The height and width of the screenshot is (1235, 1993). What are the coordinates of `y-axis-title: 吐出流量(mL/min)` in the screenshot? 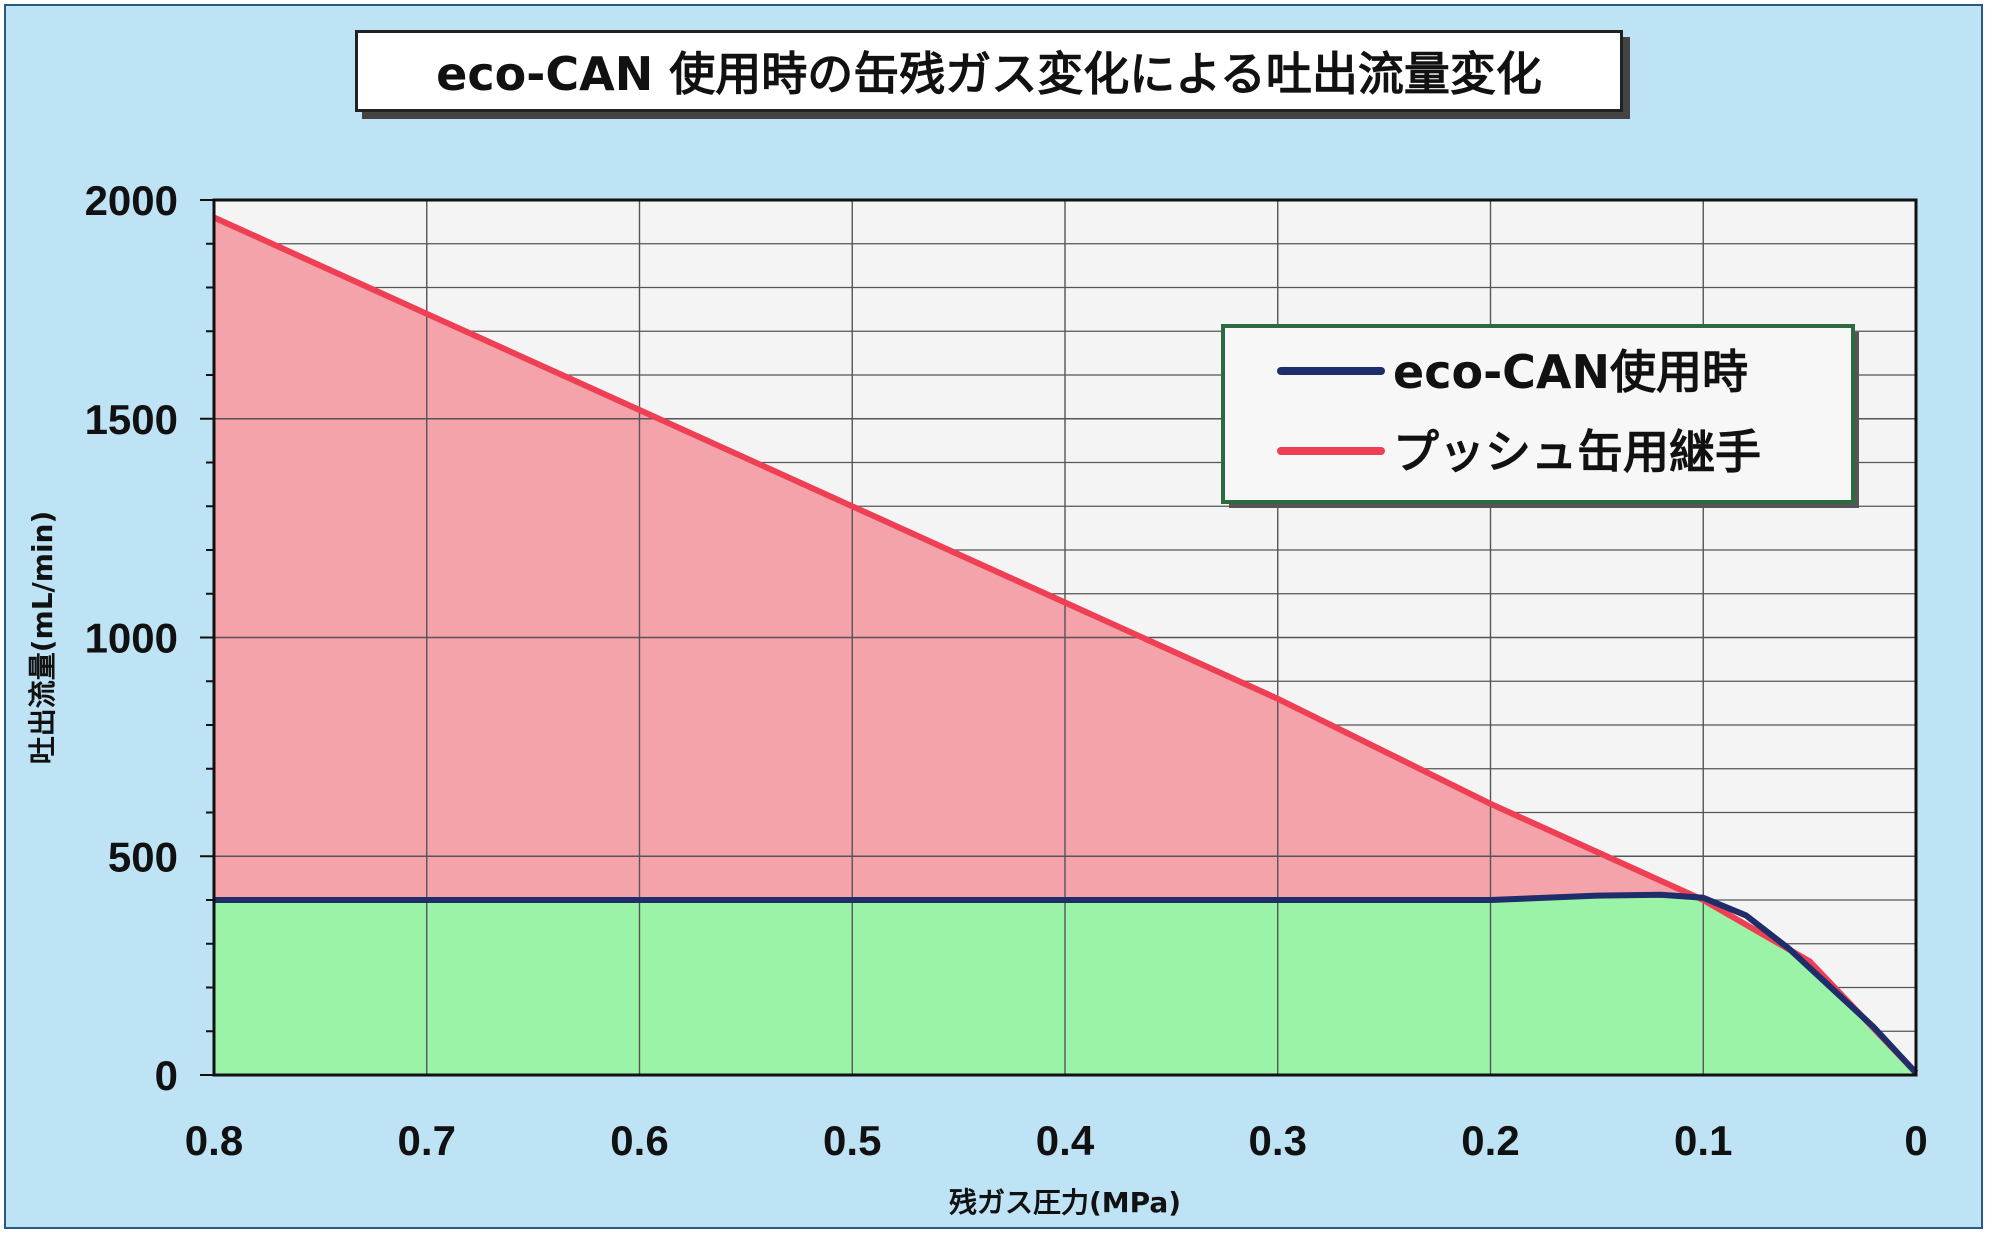 It's located at (42, 638).